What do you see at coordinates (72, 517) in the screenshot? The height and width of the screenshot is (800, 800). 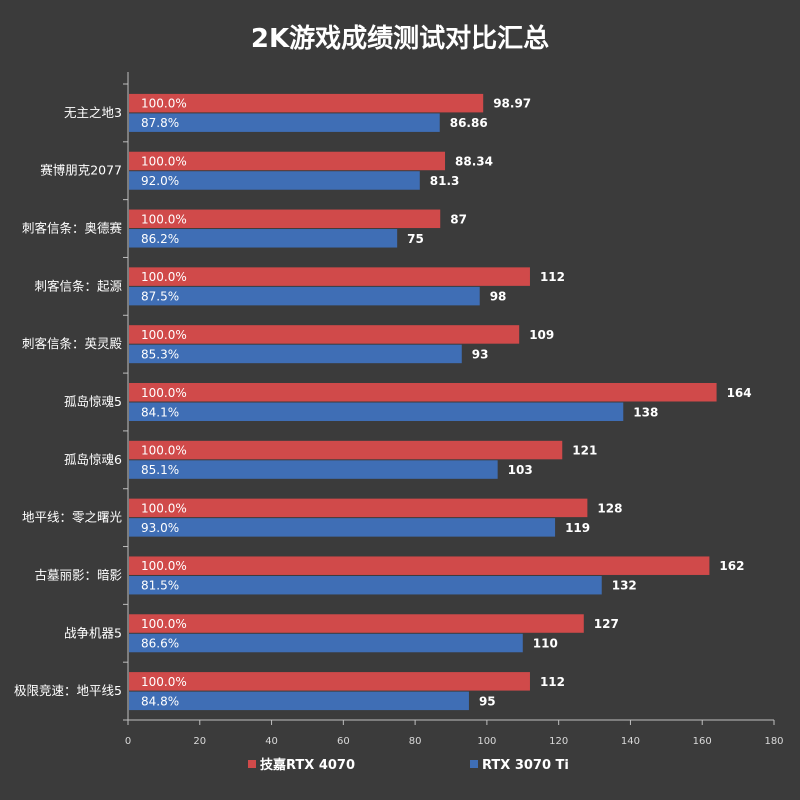 I see `category-label: 地平线：零之曙光` at bounding box center [72, 517].